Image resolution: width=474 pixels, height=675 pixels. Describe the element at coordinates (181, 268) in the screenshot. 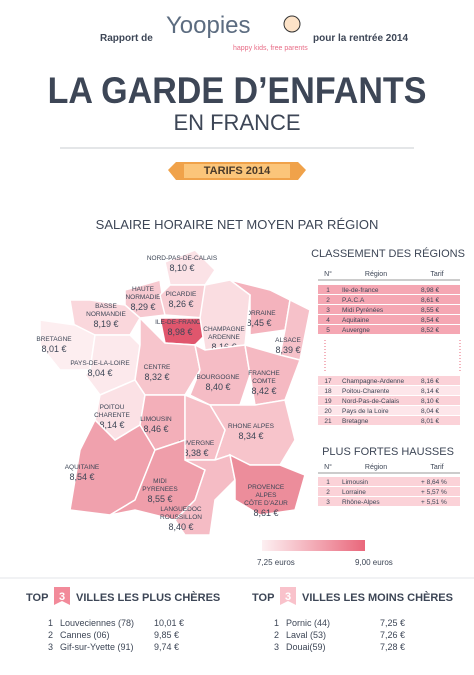

I see `region-value: 8,10 €` at that location.